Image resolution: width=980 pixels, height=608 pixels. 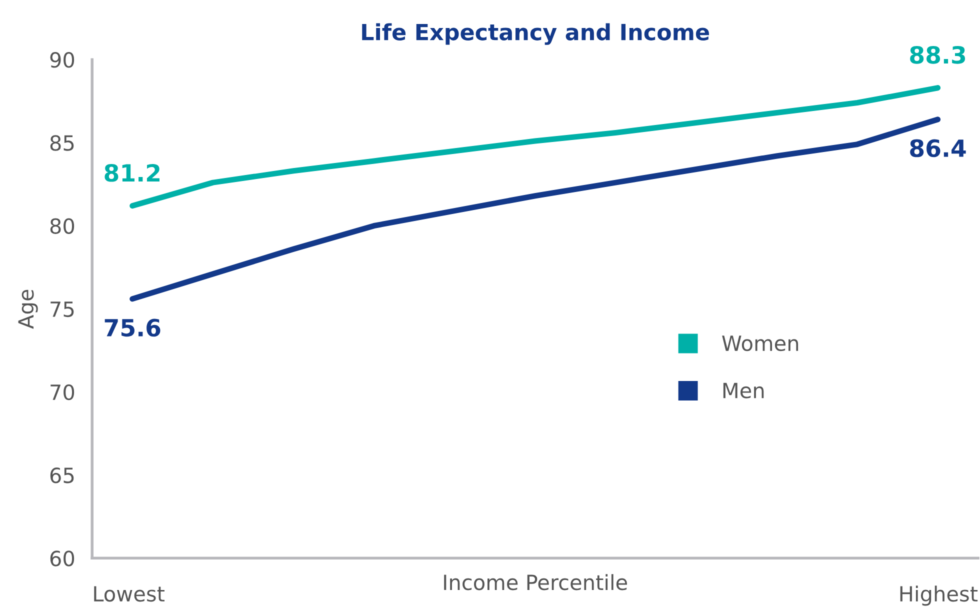 What do you see at coordinates (28, 309) in the screenshot?
I see `y-axis-title: Age` at bounding box center [28, 309].